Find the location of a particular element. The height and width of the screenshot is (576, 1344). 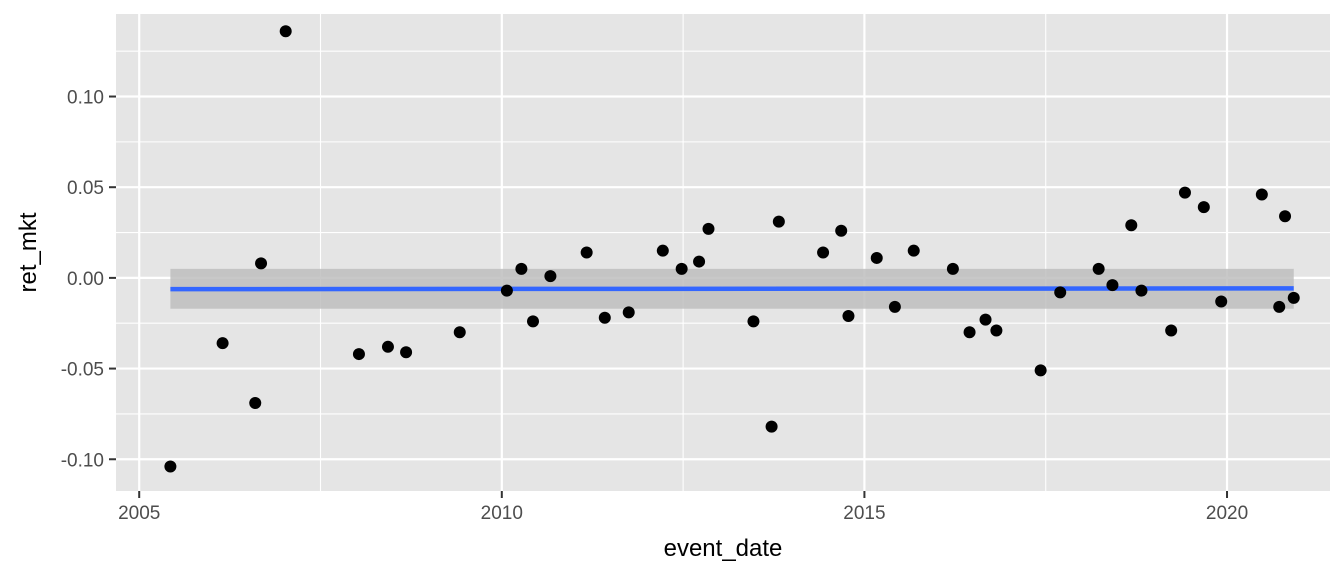

y-tick-label: 0.00 is located at coordinates (85, 279).